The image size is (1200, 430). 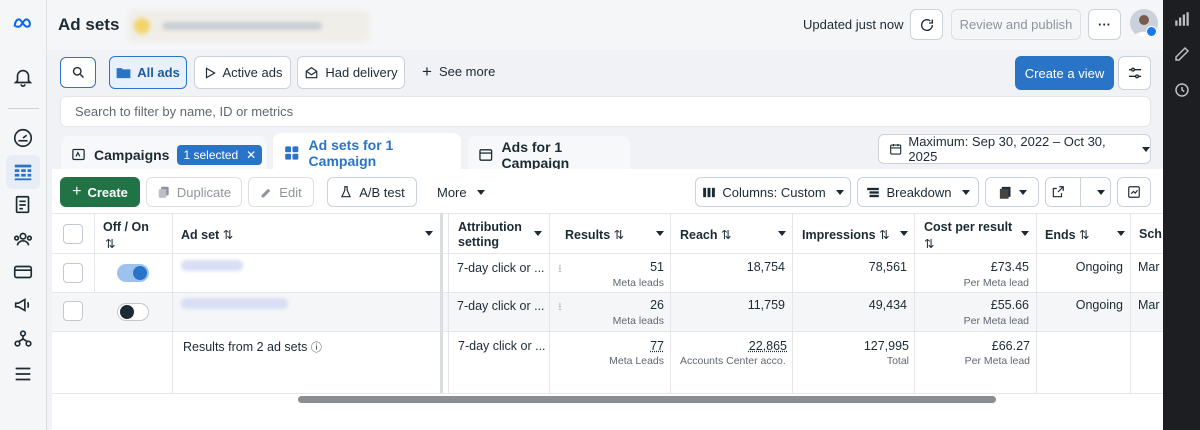 I want to click on impressions-cell: 78,561, so click(x=887, y=267).